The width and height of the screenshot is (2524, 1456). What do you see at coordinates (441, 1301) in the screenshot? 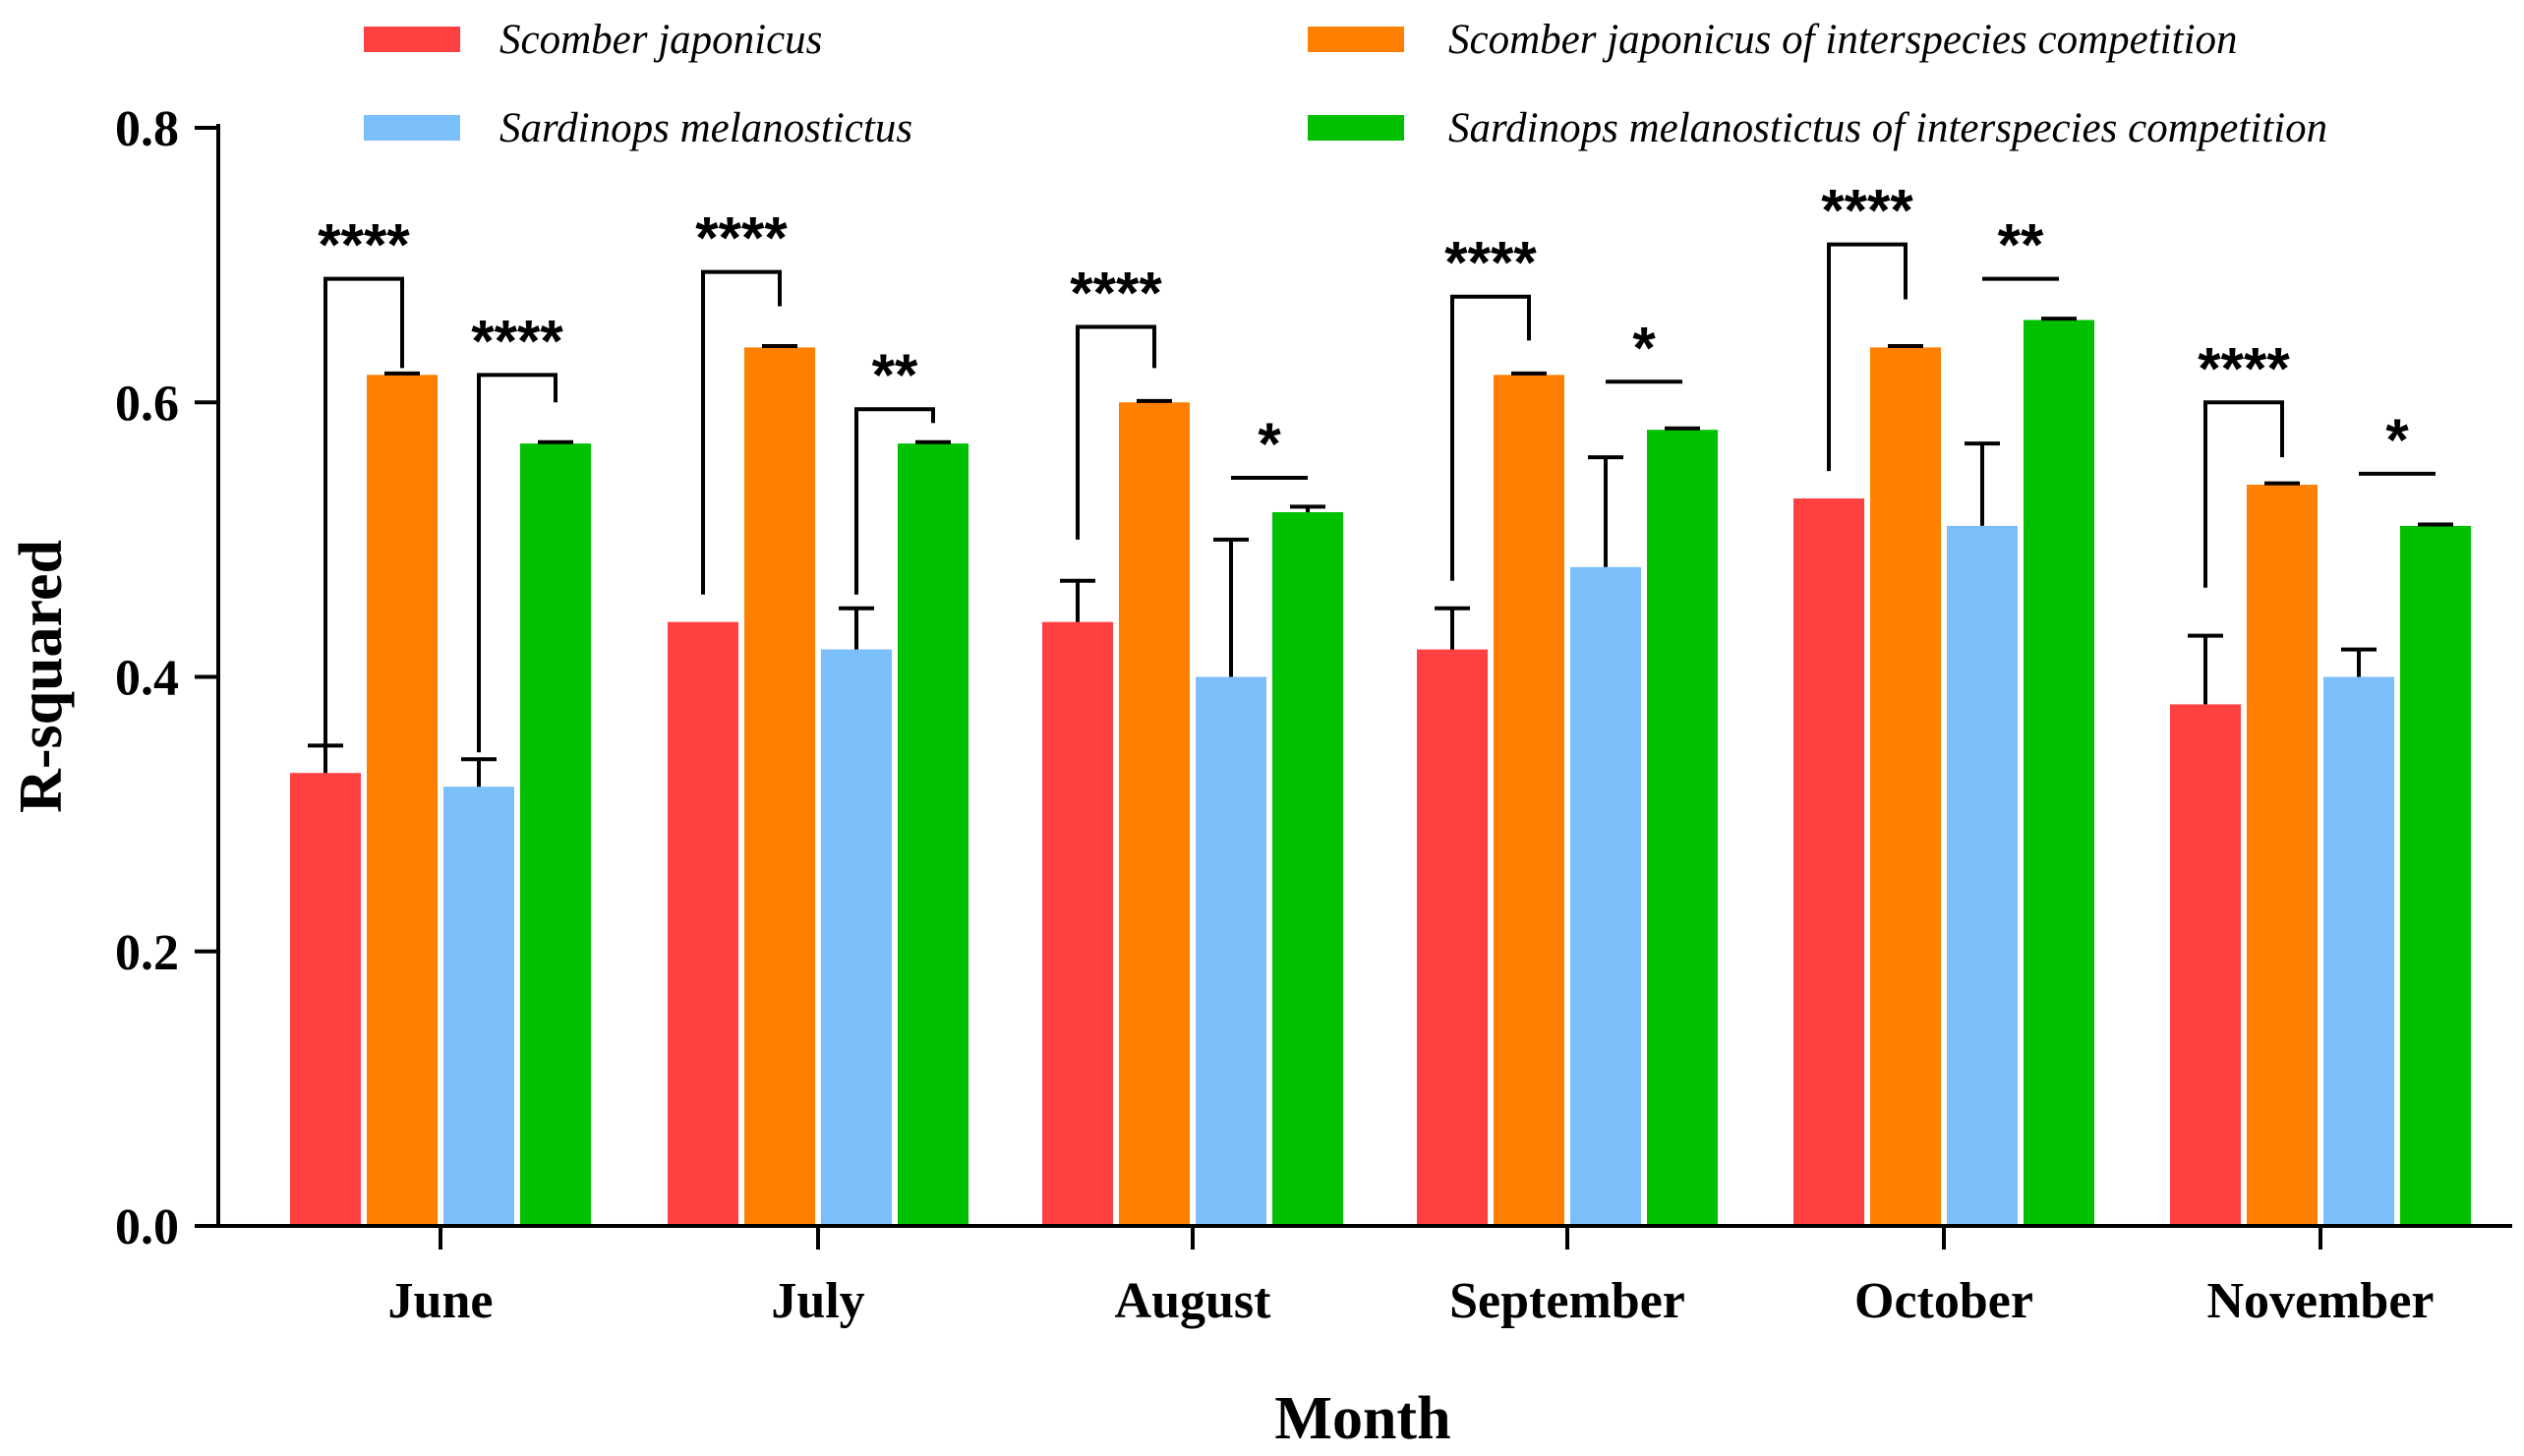
I see `x-tick-label-june: June` at bounding box center [441, 1301].